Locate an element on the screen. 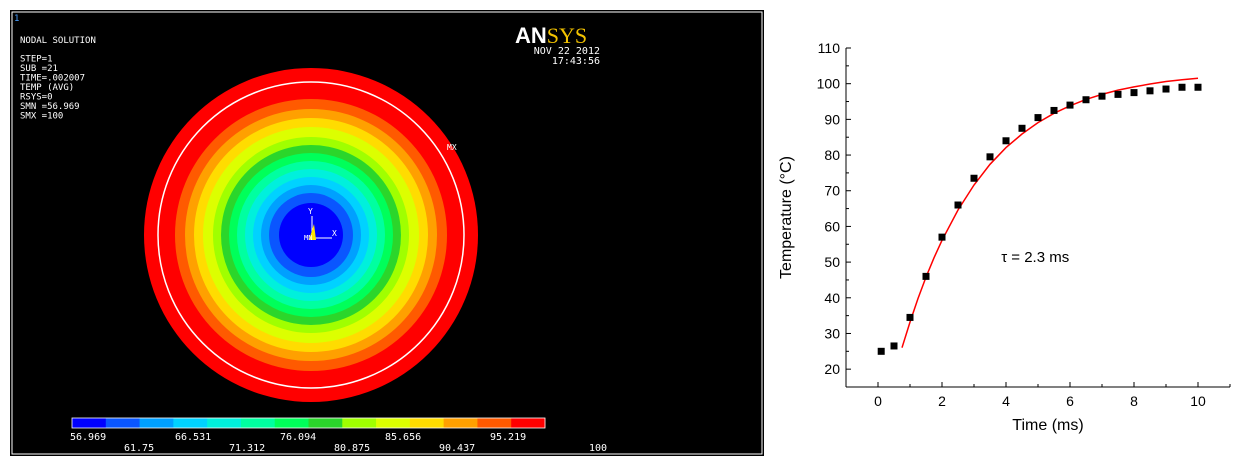 The width and height of the screenshot is (1249, 464). x-tick-label: 6 is located at coordinates (1070, 401).